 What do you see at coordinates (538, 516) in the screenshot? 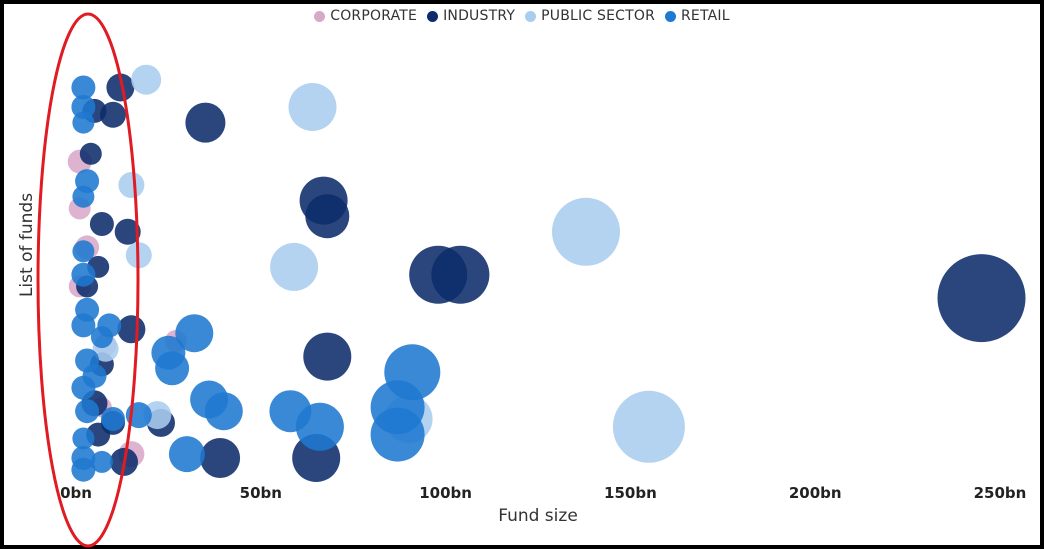
I see `x-axis-title: Fund size` at bounding box center [538, 516].